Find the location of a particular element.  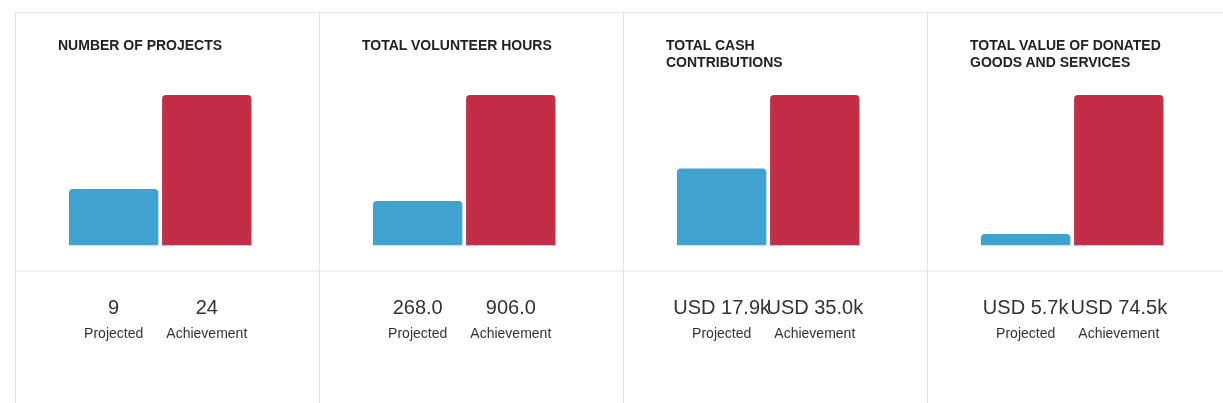

chart-title: TOTAL VOLUNTEER HOURS is located at coordinates (457, 45).